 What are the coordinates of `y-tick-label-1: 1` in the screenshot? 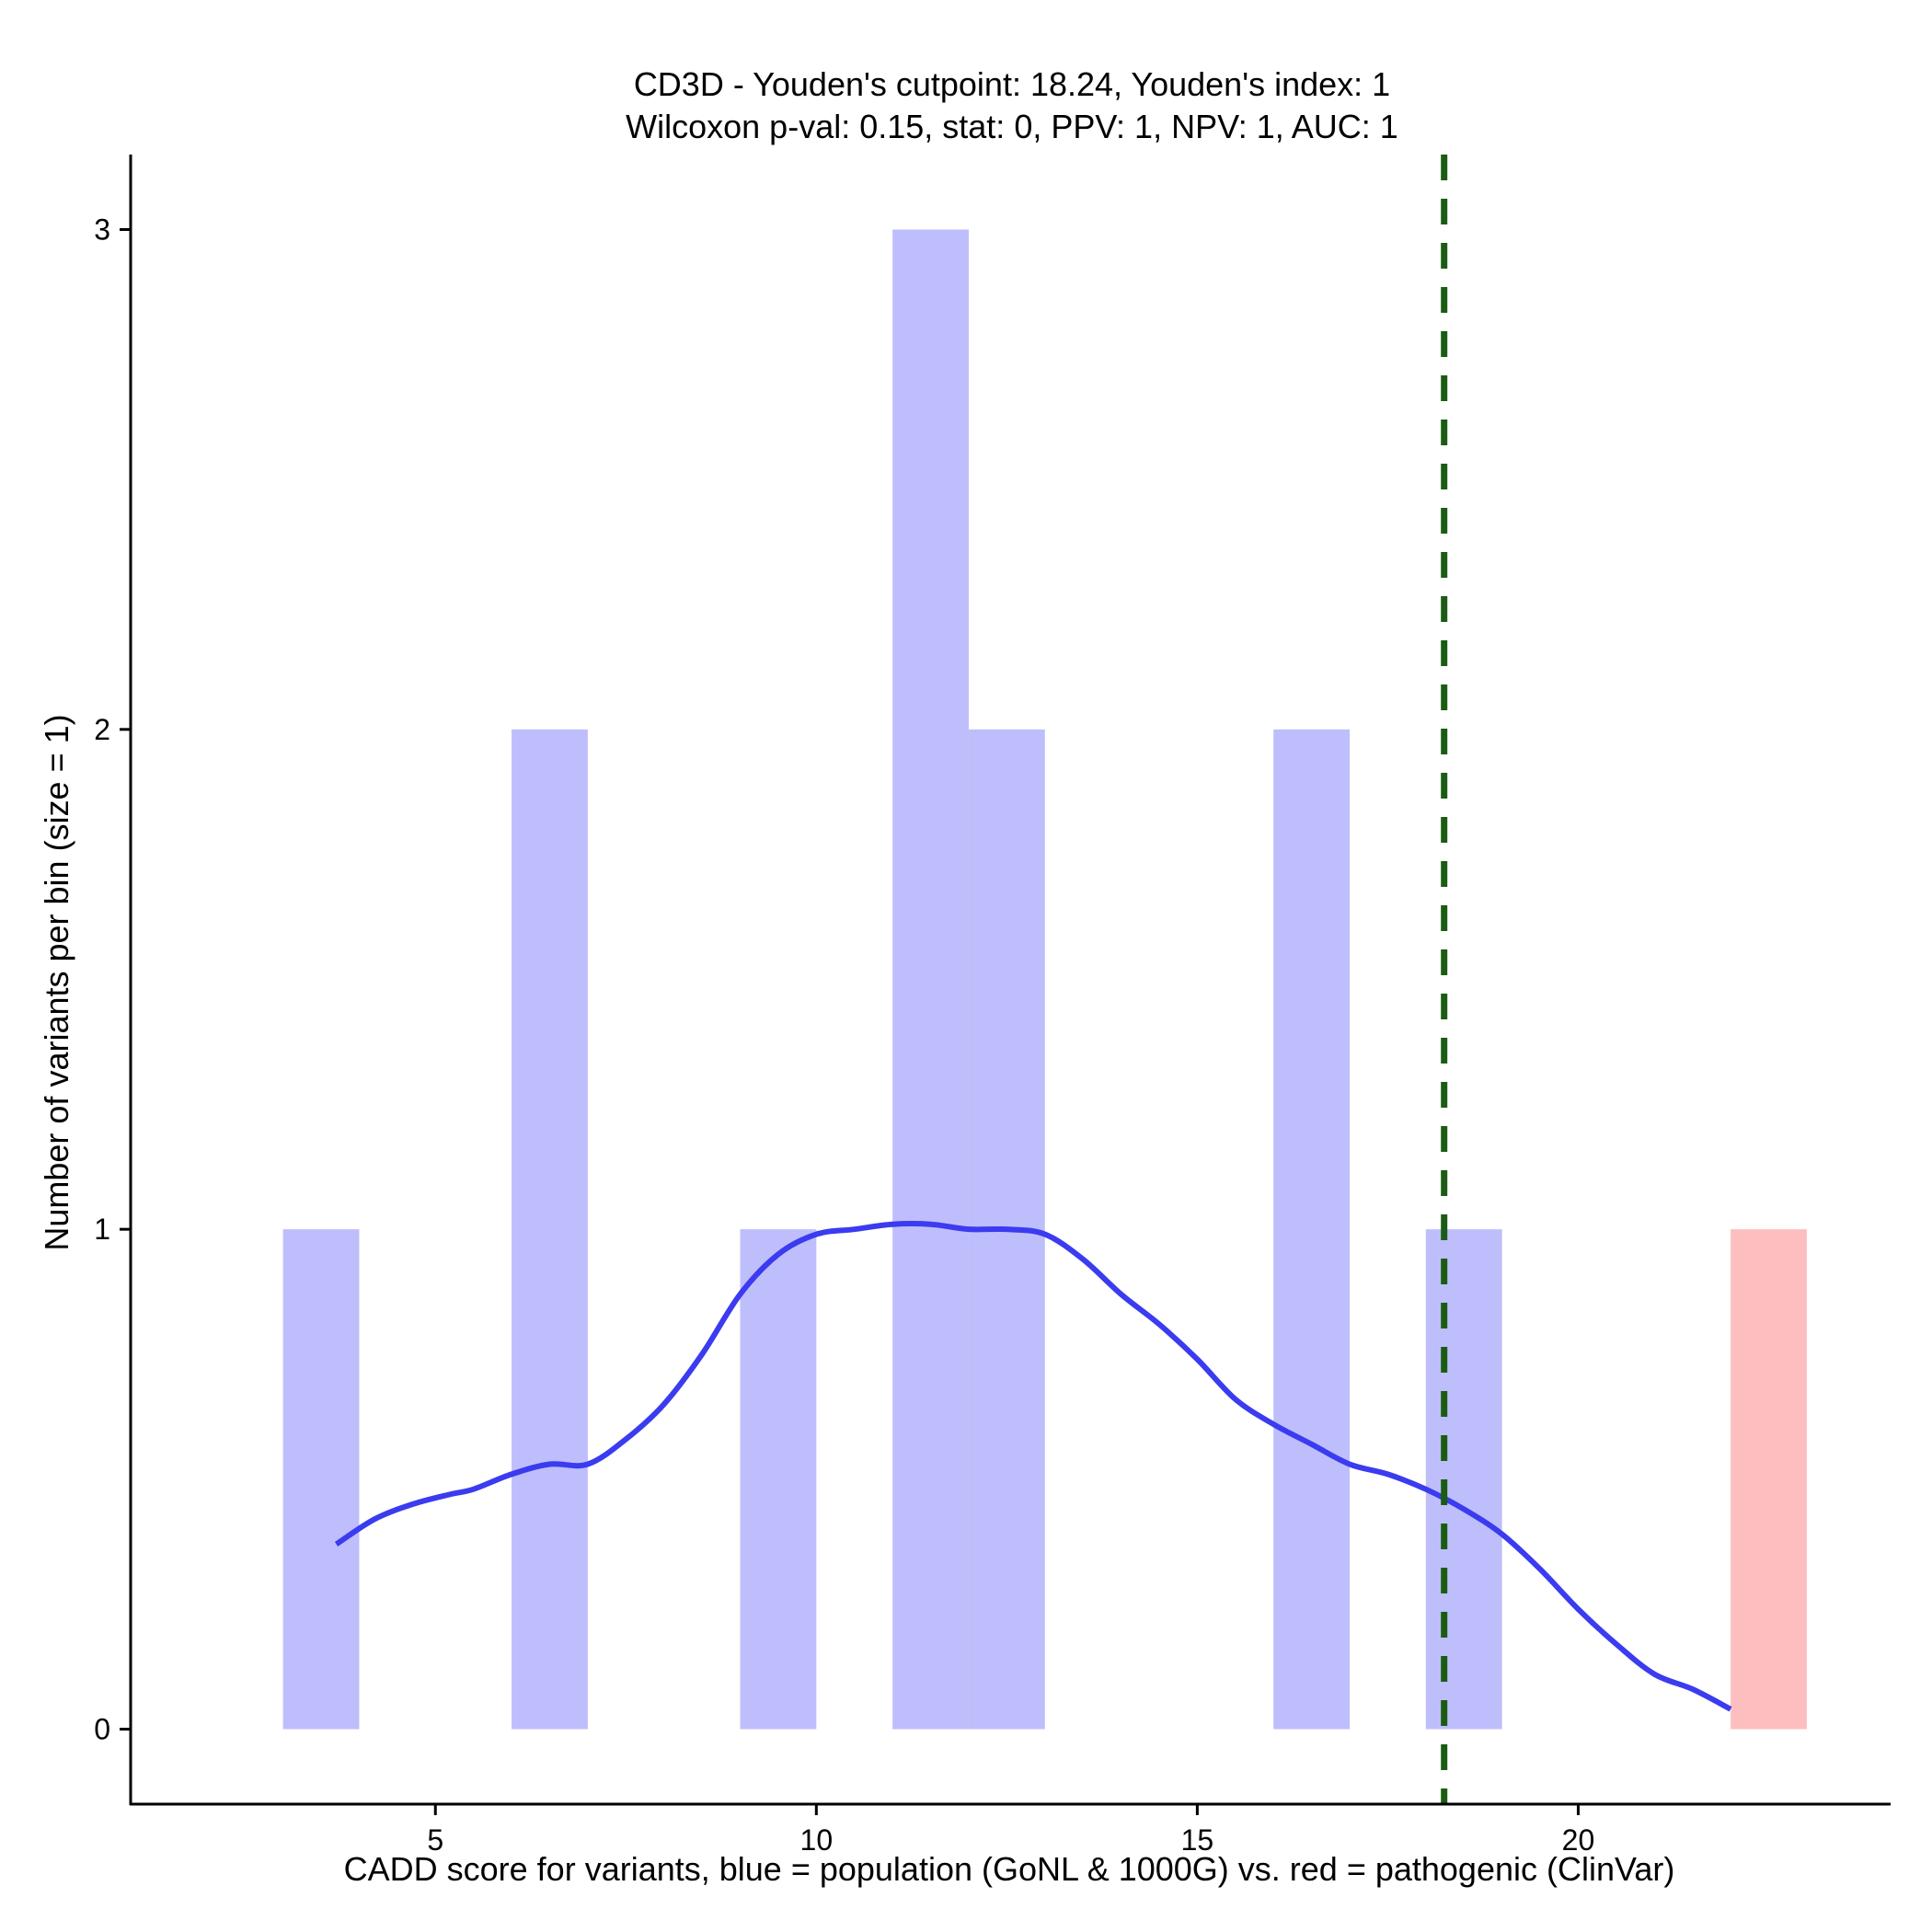 It's located at (102, 1229).